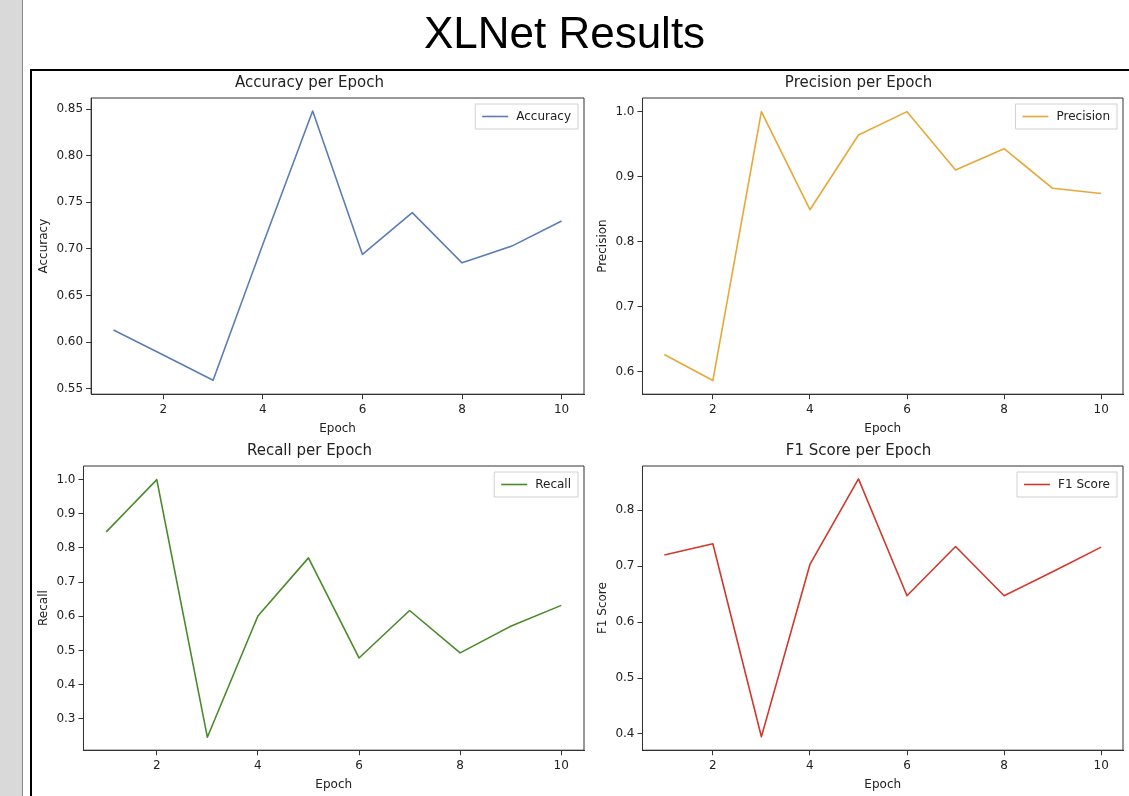 This screenshot has height=796, width=1129. I want to click on y-tick-label: 0.85, so click(70, 108).